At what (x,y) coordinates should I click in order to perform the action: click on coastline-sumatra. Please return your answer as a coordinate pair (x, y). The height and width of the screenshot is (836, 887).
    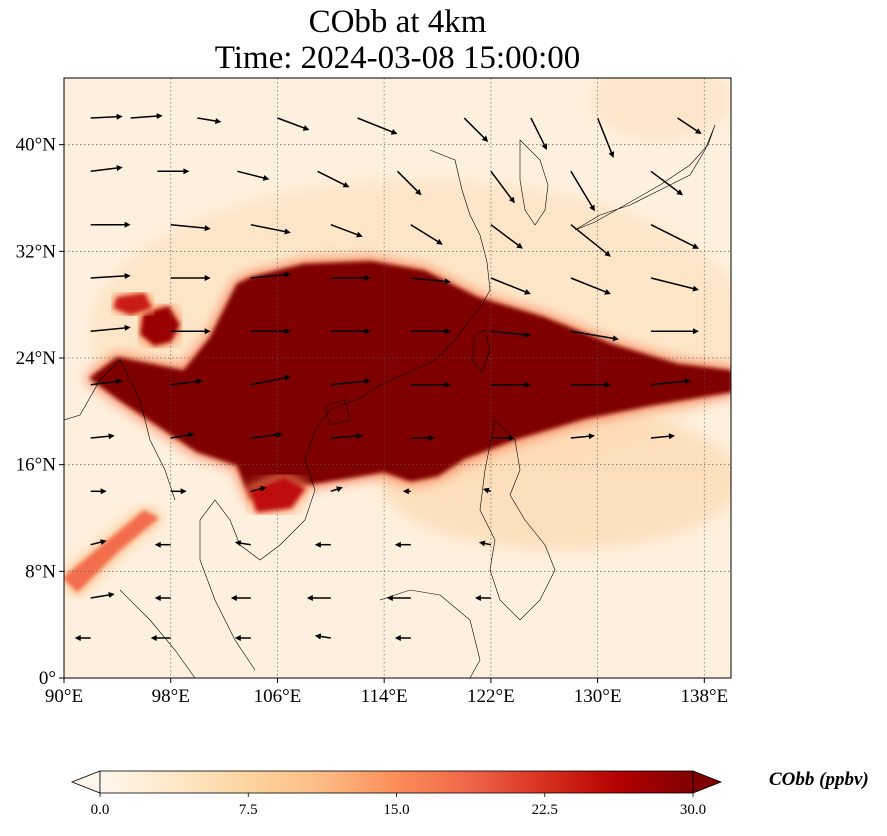
    Looking at the image, I should click on (157, 633).